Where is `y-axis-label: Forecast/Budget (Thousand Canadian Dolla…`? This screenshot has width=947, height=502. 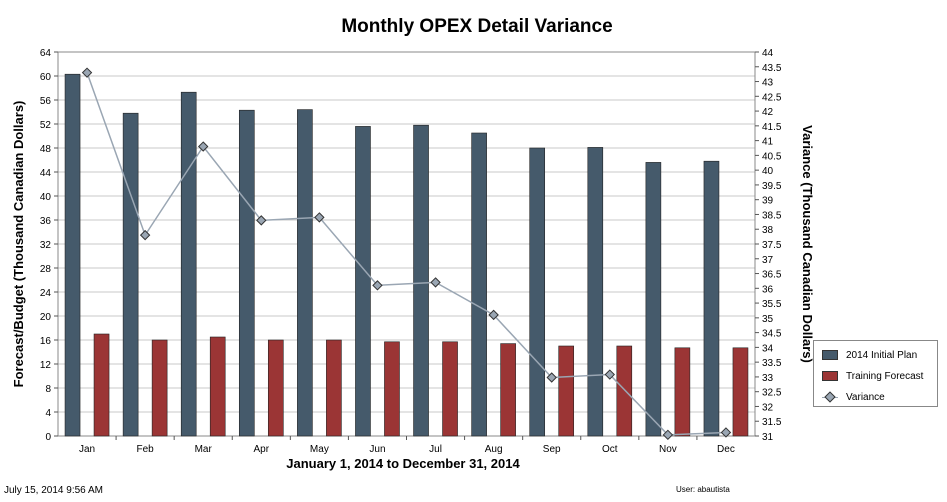 y-axis-label: Forecast/Budget (Thousand Canadian Dolla… is located at coordinates (18, 244).